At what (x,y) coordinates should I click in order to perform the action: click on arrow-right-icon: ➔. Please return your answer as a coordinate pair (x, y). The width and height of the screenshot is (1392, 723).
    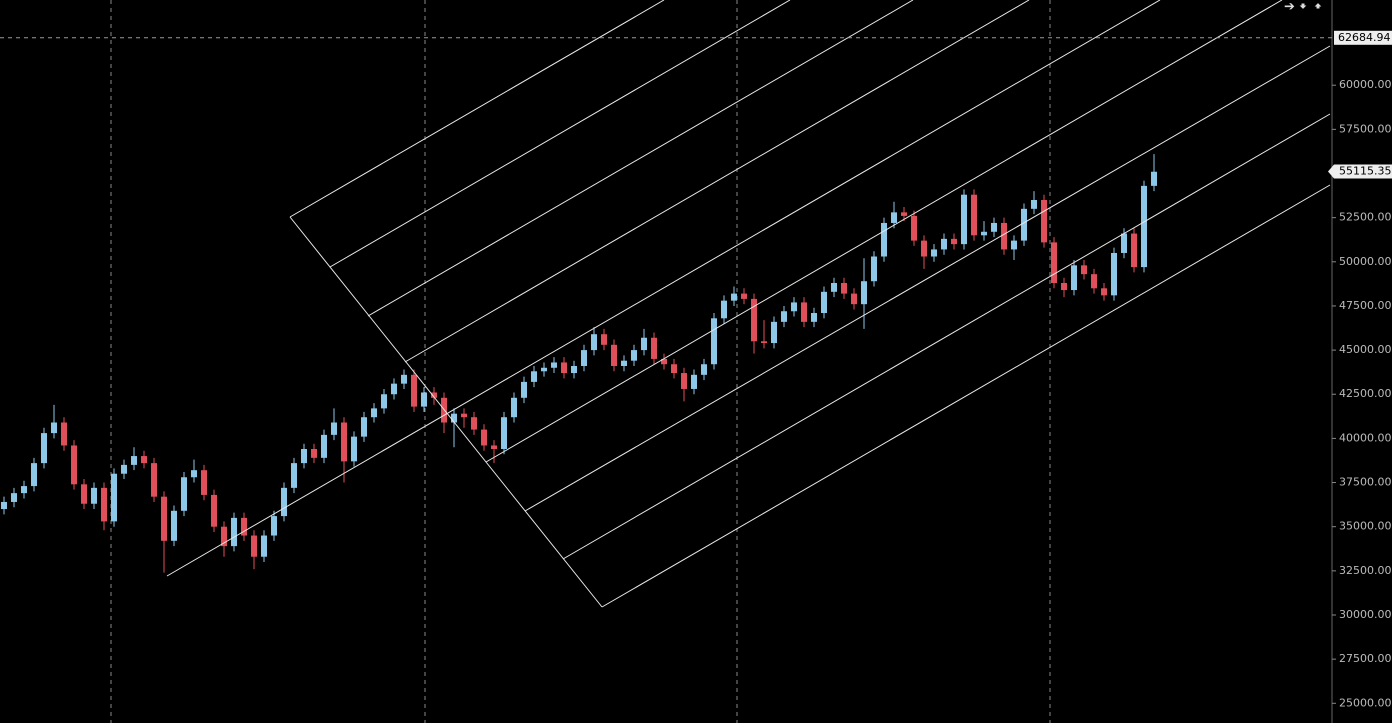
    Looking at the image, I should click on (1289, 7).